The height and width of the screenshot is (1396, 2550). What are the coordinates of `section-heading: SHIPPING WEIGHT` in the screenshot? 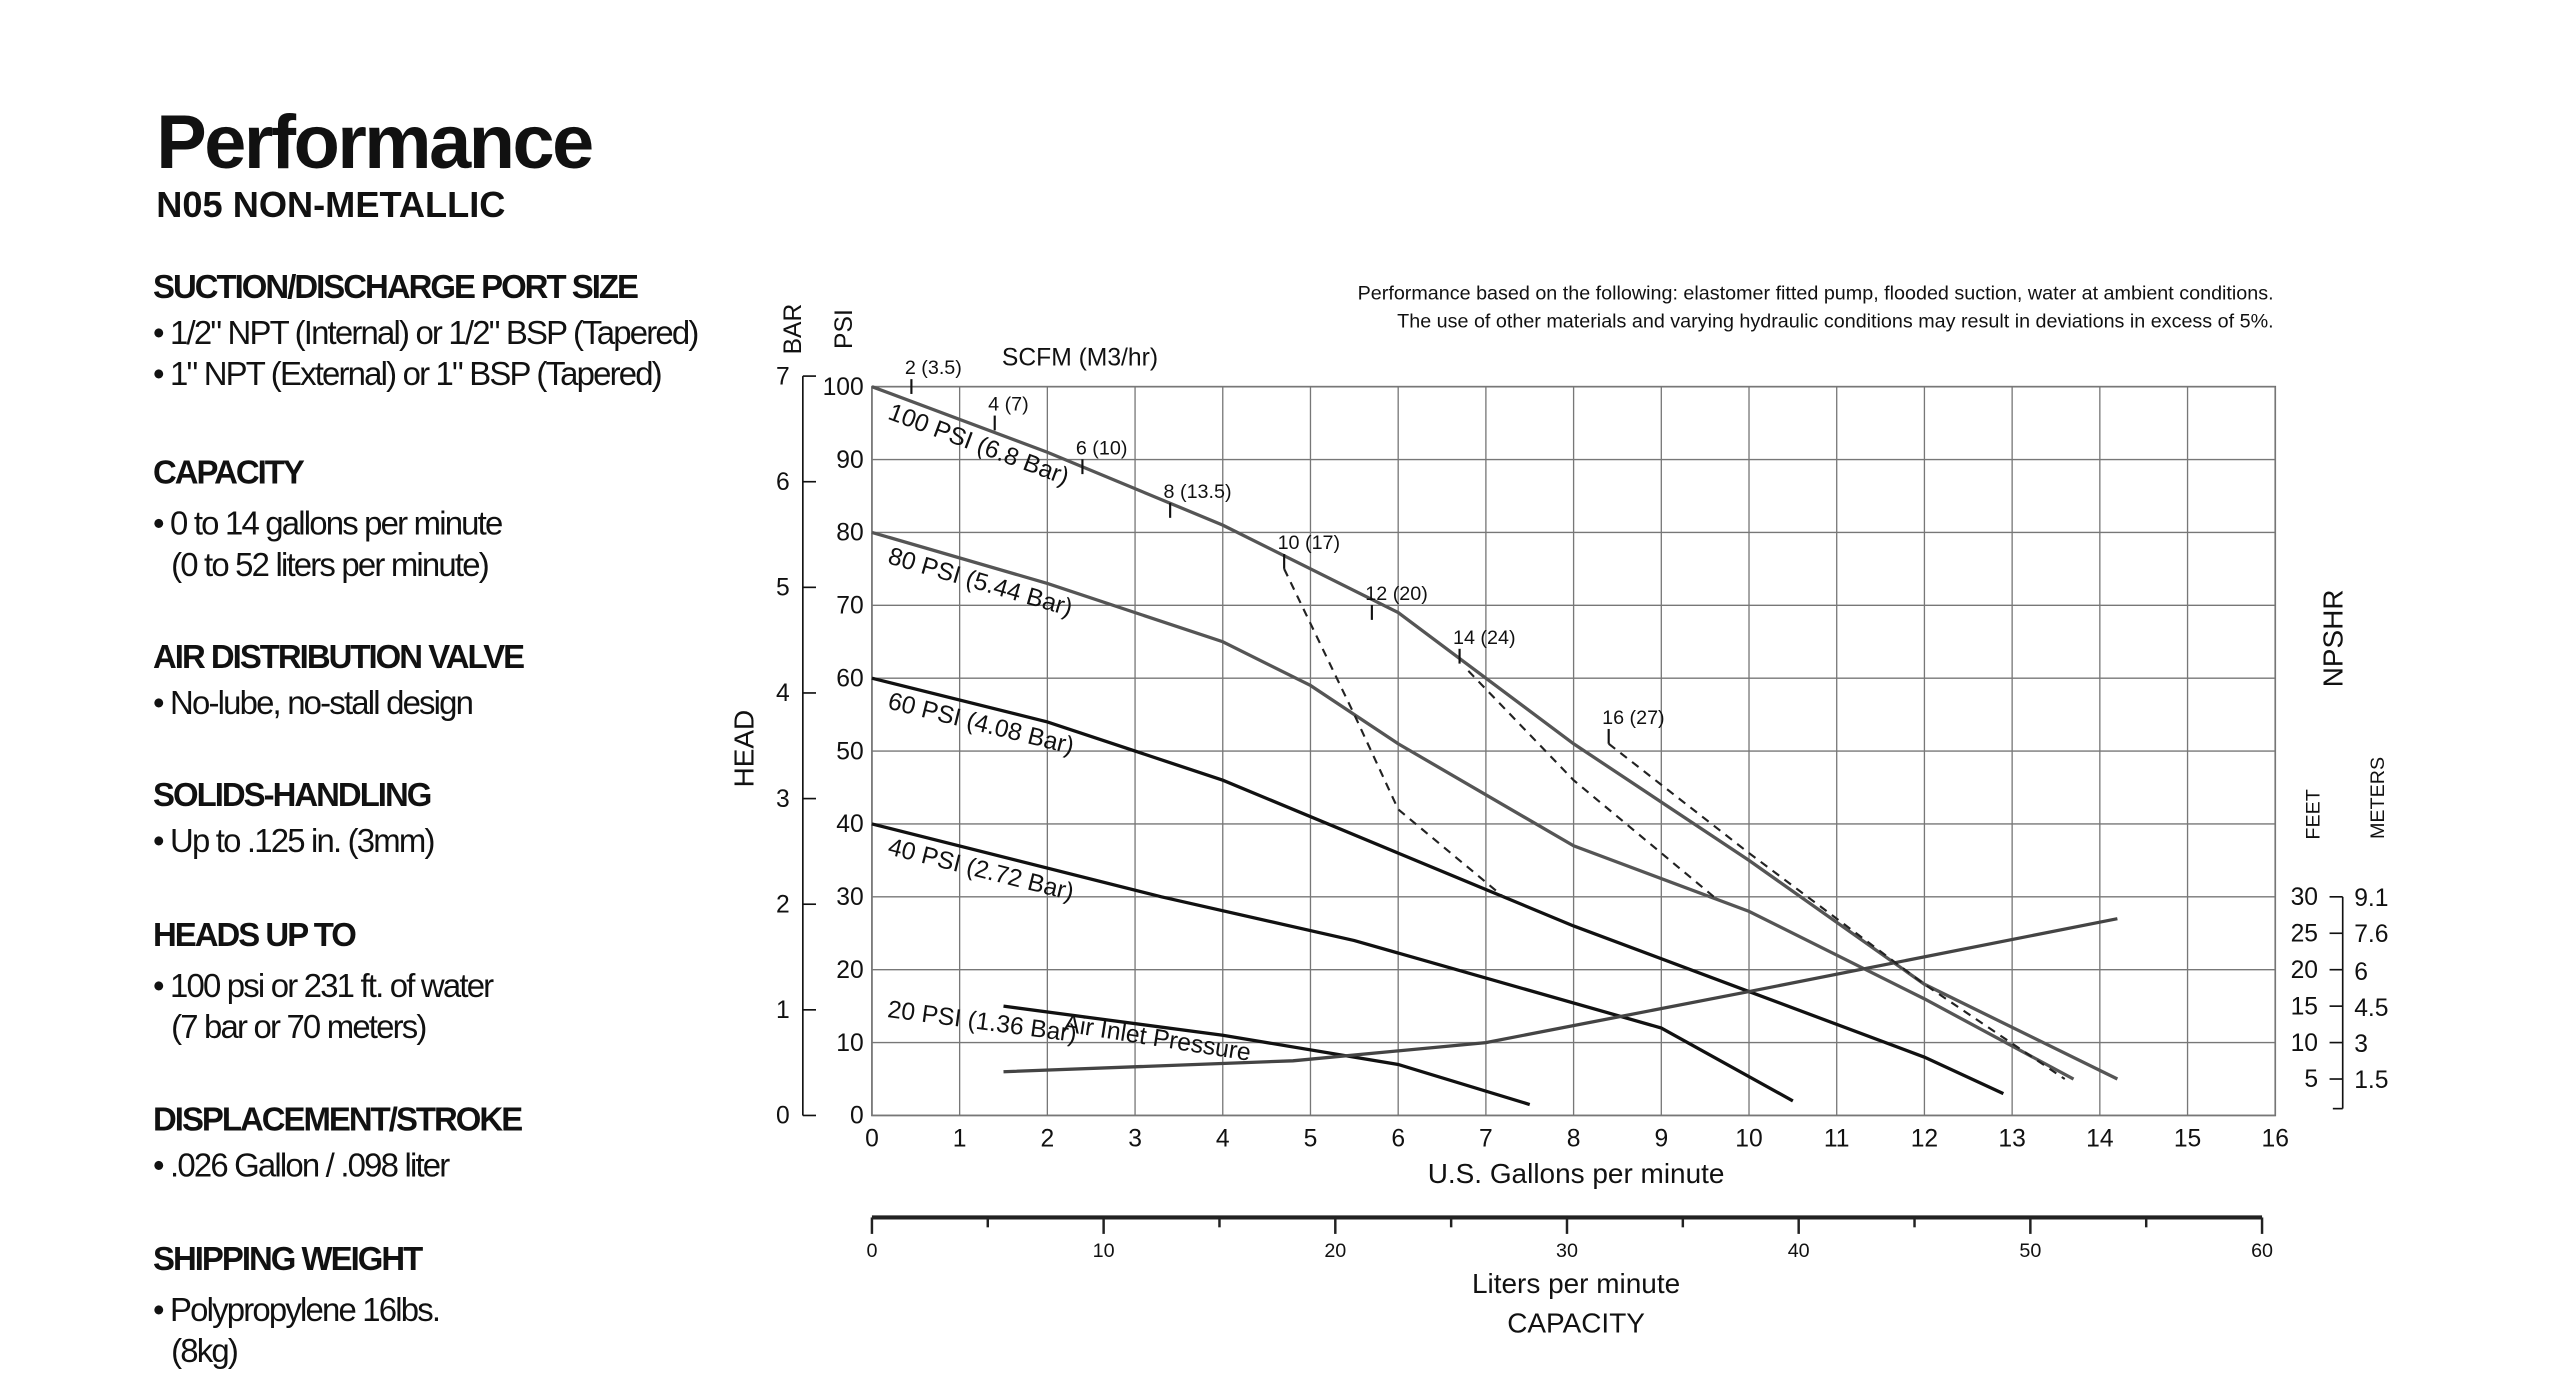 It's located at (288, 1258).